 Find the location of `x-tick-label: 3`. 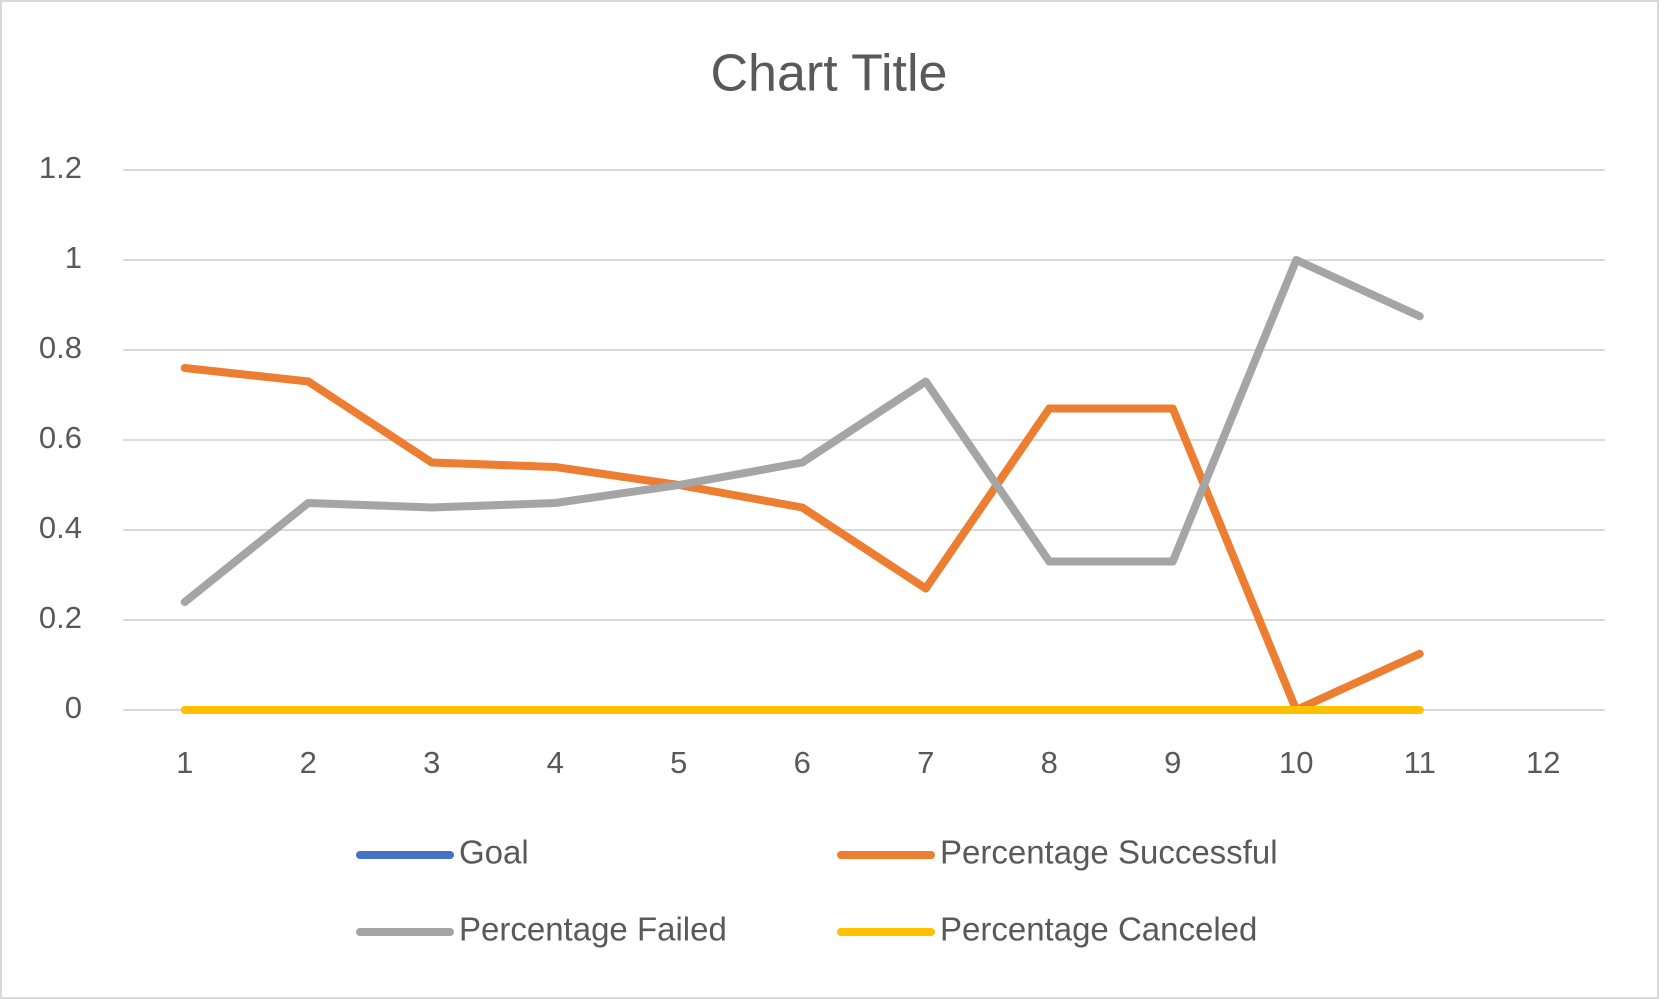

x-tick-label: 3 is located at coordinates (431, 762).